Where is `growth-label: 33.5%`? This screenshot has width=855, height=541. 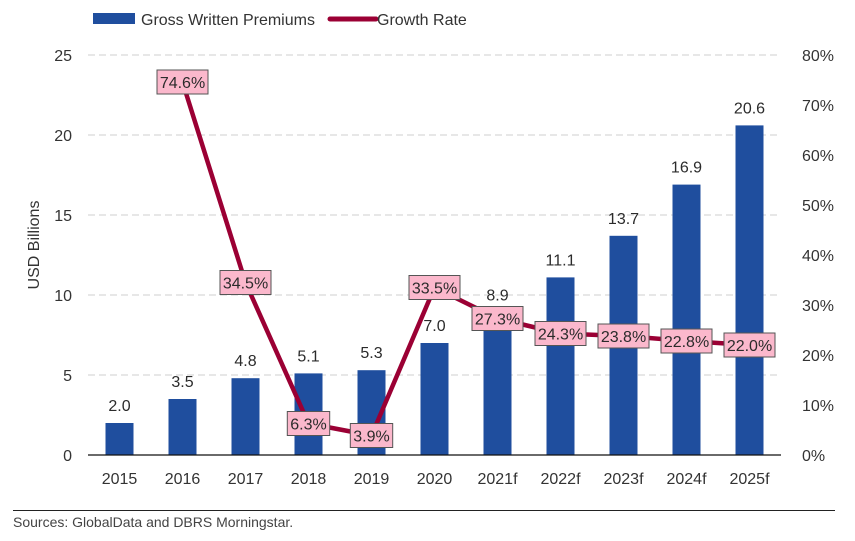 growth-label: 33.5% is located at coordinates (434, 287).